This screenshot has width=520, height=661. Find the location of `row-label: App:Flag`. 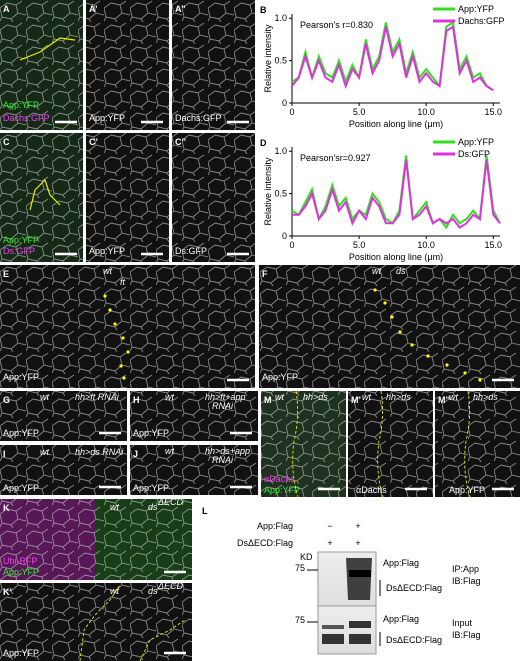

row-label: App:Flag is located at coordinates (275, 526).